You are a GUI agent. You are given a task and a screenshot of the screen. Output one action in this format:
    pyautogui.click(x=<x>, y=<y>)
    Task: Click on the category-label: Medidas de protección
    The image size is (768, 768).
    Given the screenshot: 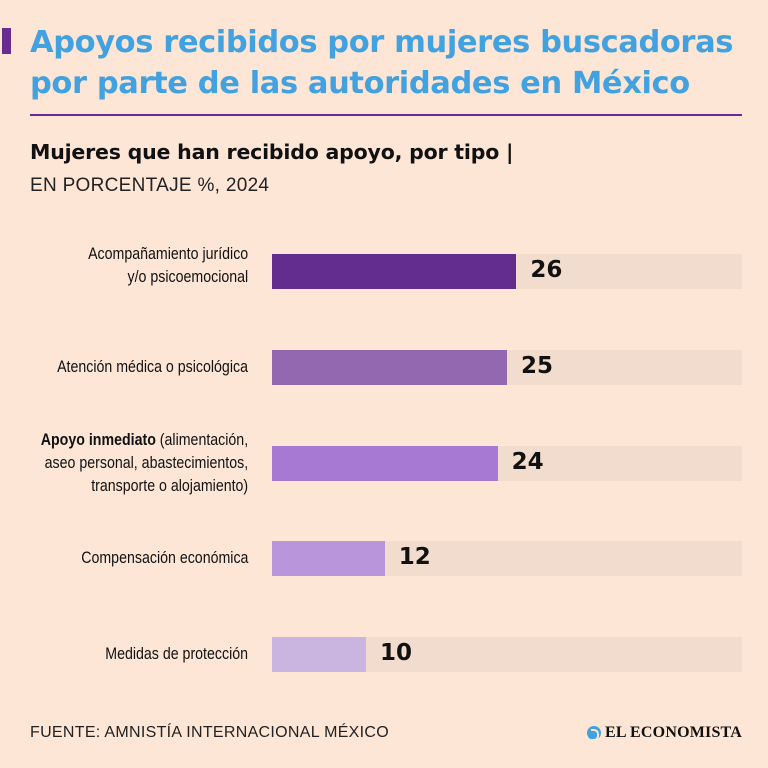 What is the action you would take?
    pyautogui.click(x=176, y=654)
    